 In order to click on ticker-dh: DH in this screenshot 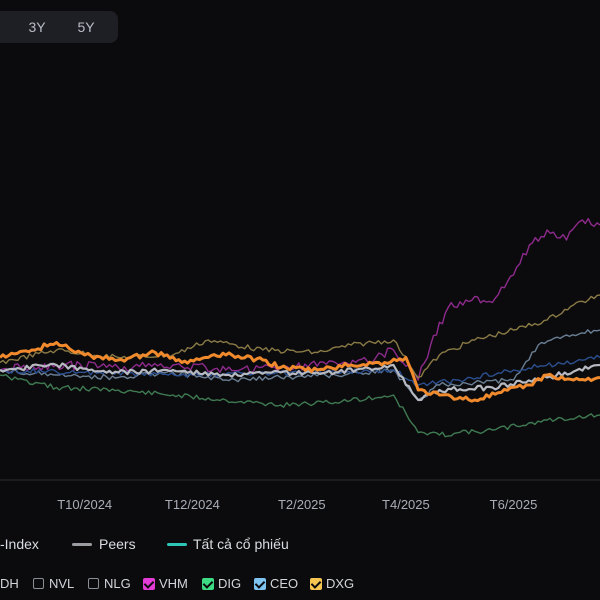, I will do `click(9, 584)`.